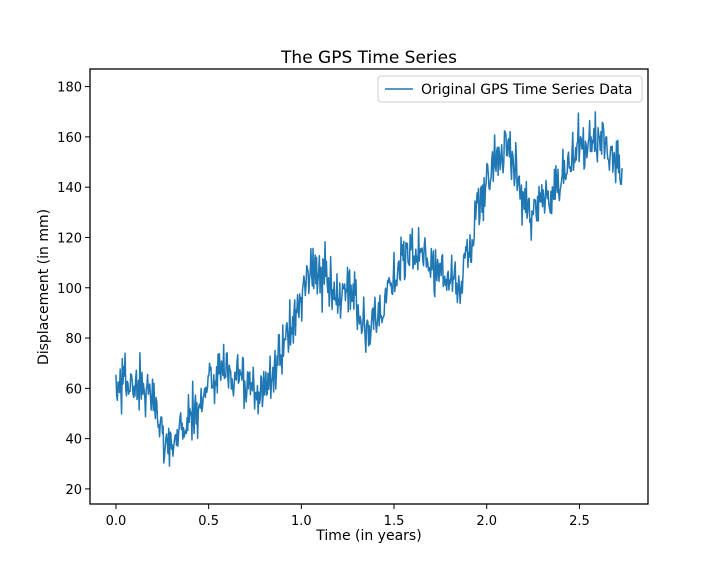  Describe the element at coordinates (348, 516) in the screenshot. I see `x-axis: 0.0 0.5 1.0 1.5 2.0 2.5` at that location.